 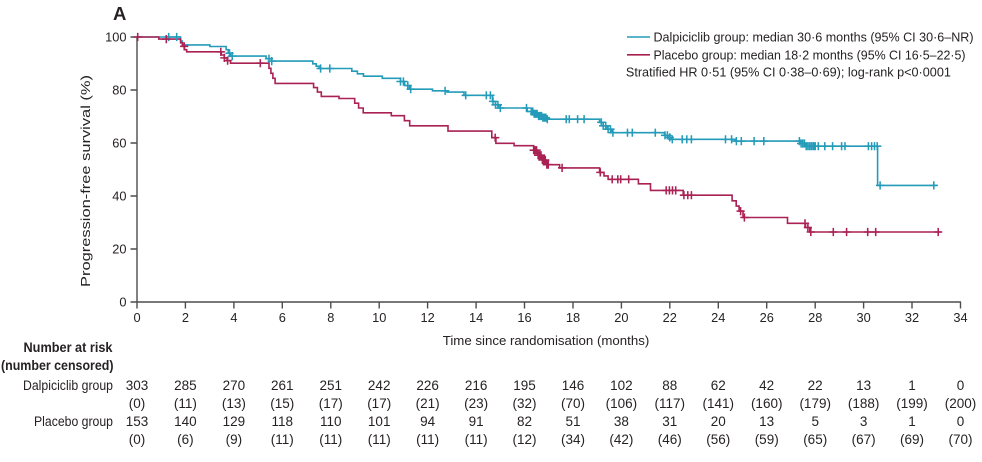 I want to click on svg-text: 31, so click(x=669, y=421).